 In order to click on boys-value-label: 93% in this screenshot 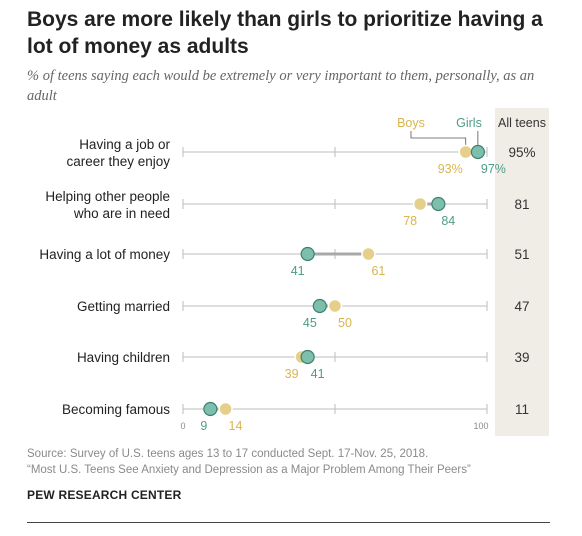, I will do `click(450, 169)`.